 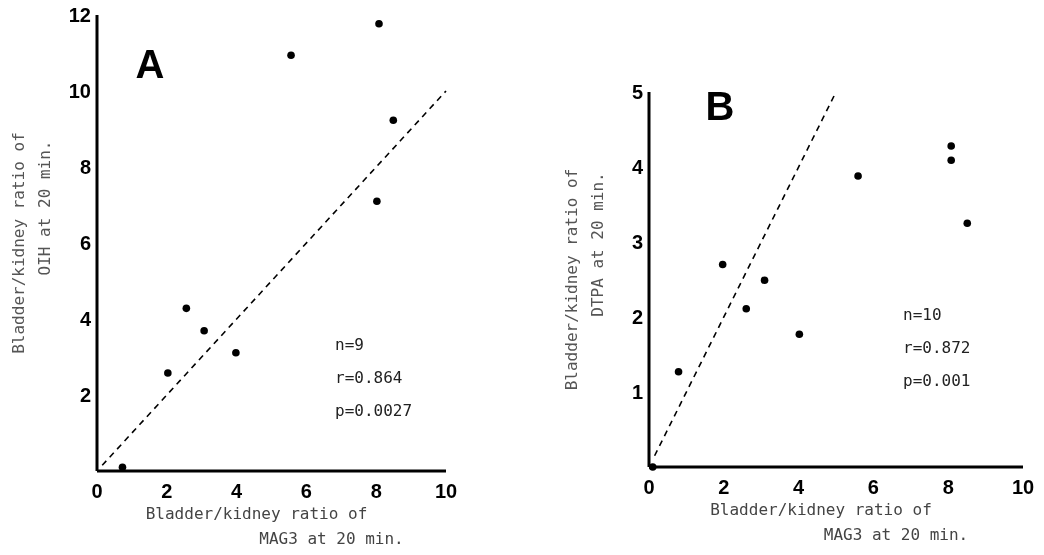 I want to click on y-tick-label: 1, so click(x=637, y=392).